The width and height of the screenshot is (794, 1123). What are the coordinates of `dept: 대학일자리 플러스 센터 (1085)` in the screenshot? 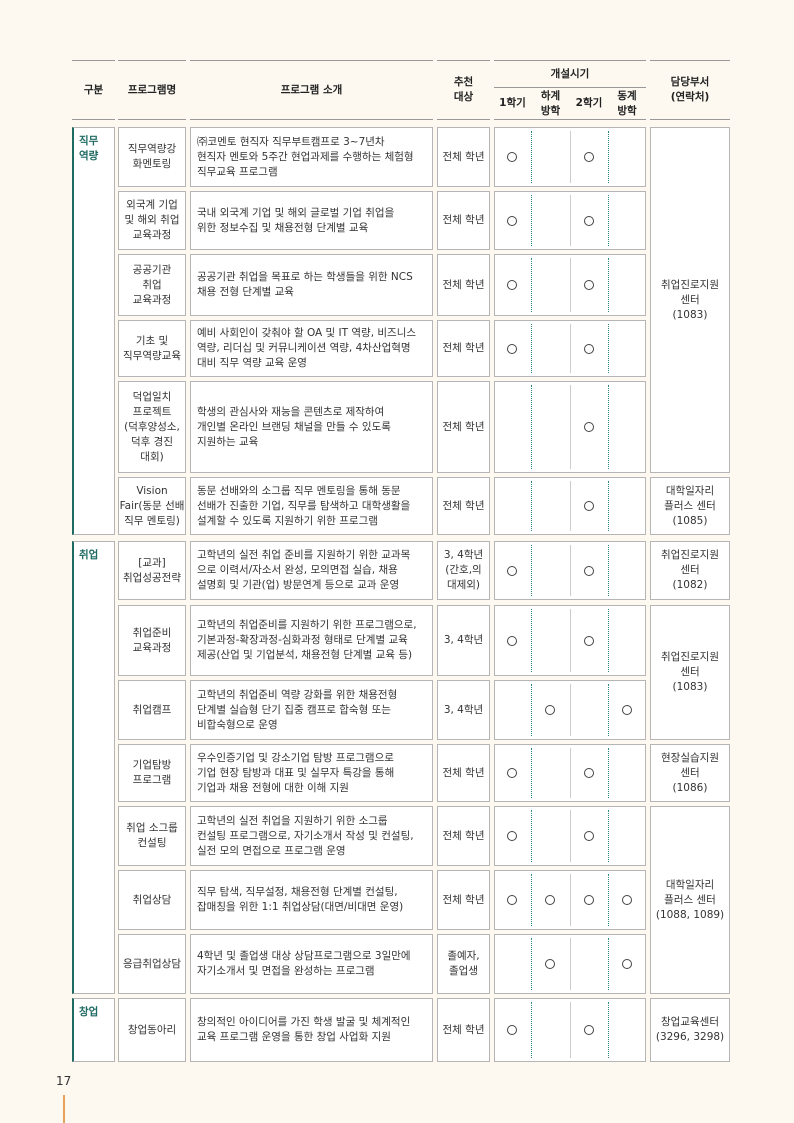 It's located at (690, 506).